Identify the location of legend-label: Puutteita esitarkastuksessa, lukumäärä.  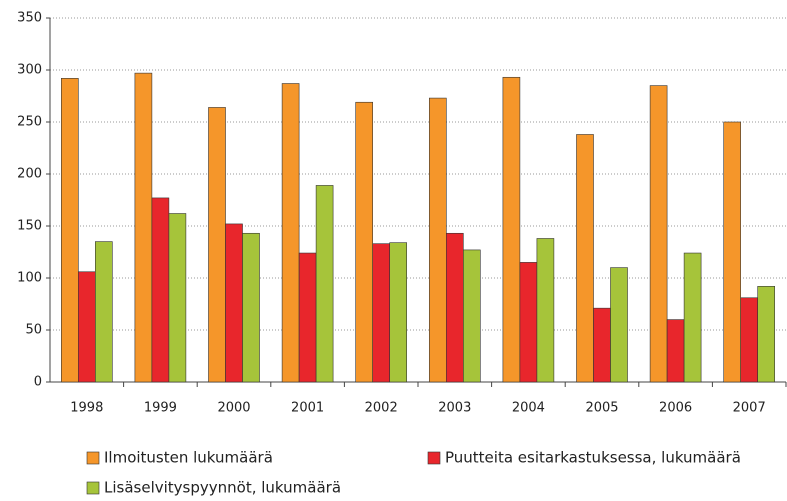
(593, 458).